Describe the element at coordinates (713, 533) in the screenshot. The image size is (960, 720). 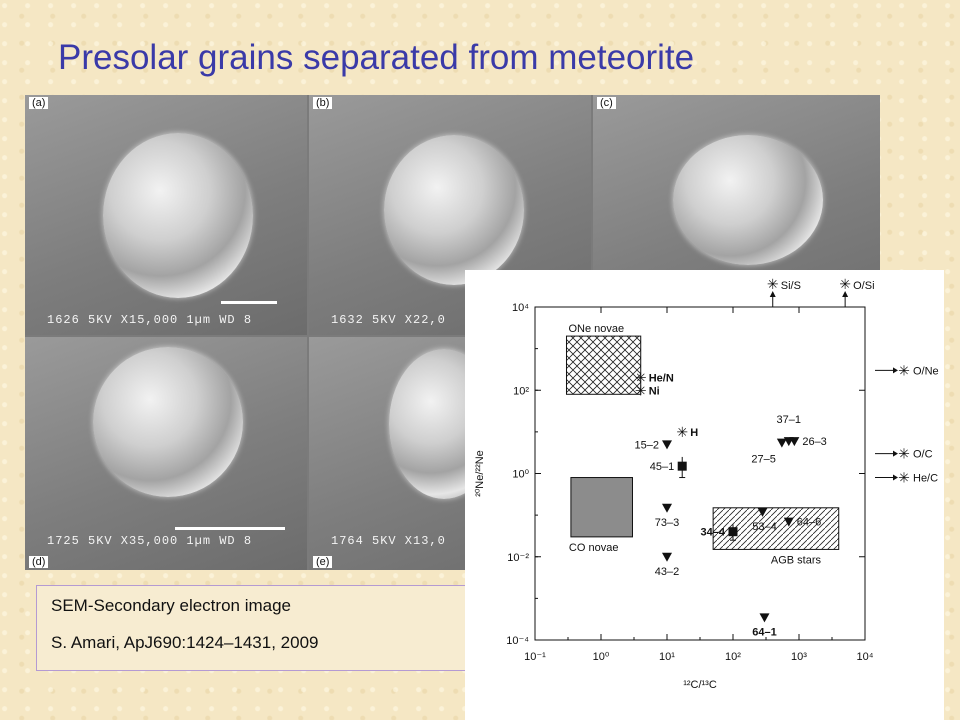
I see `point-label: 34–4` at that location.